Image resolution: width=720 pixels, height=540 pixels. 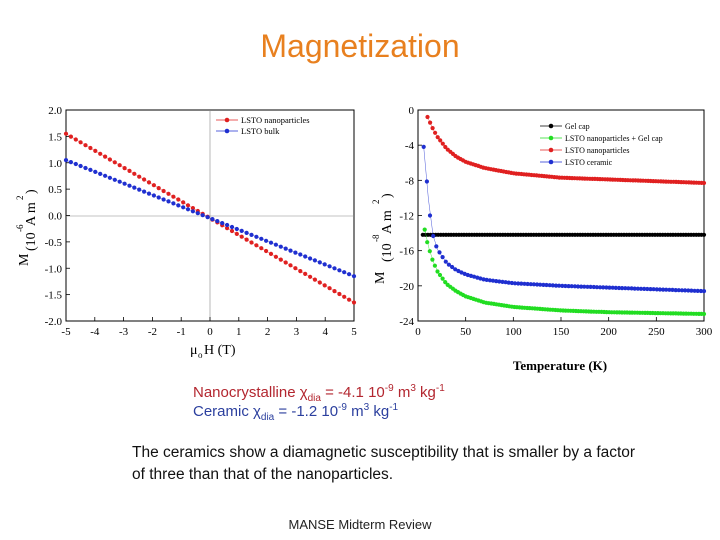 I want to click on left-chart-marks, so click(x=210, y=218).